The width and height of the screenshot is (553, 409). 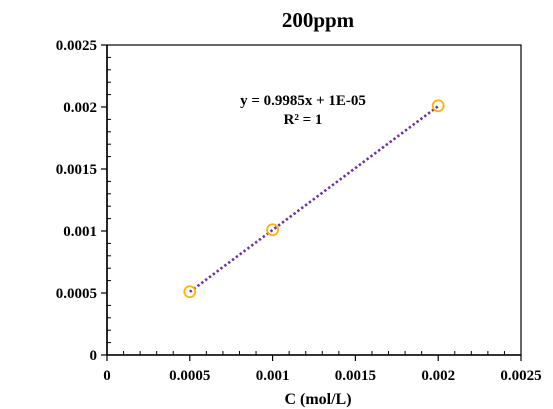 What do you see at coordinates (80, 108) in the screenshot?
I see `y-tick-label: 0.002` at bounding box center [80, 108].